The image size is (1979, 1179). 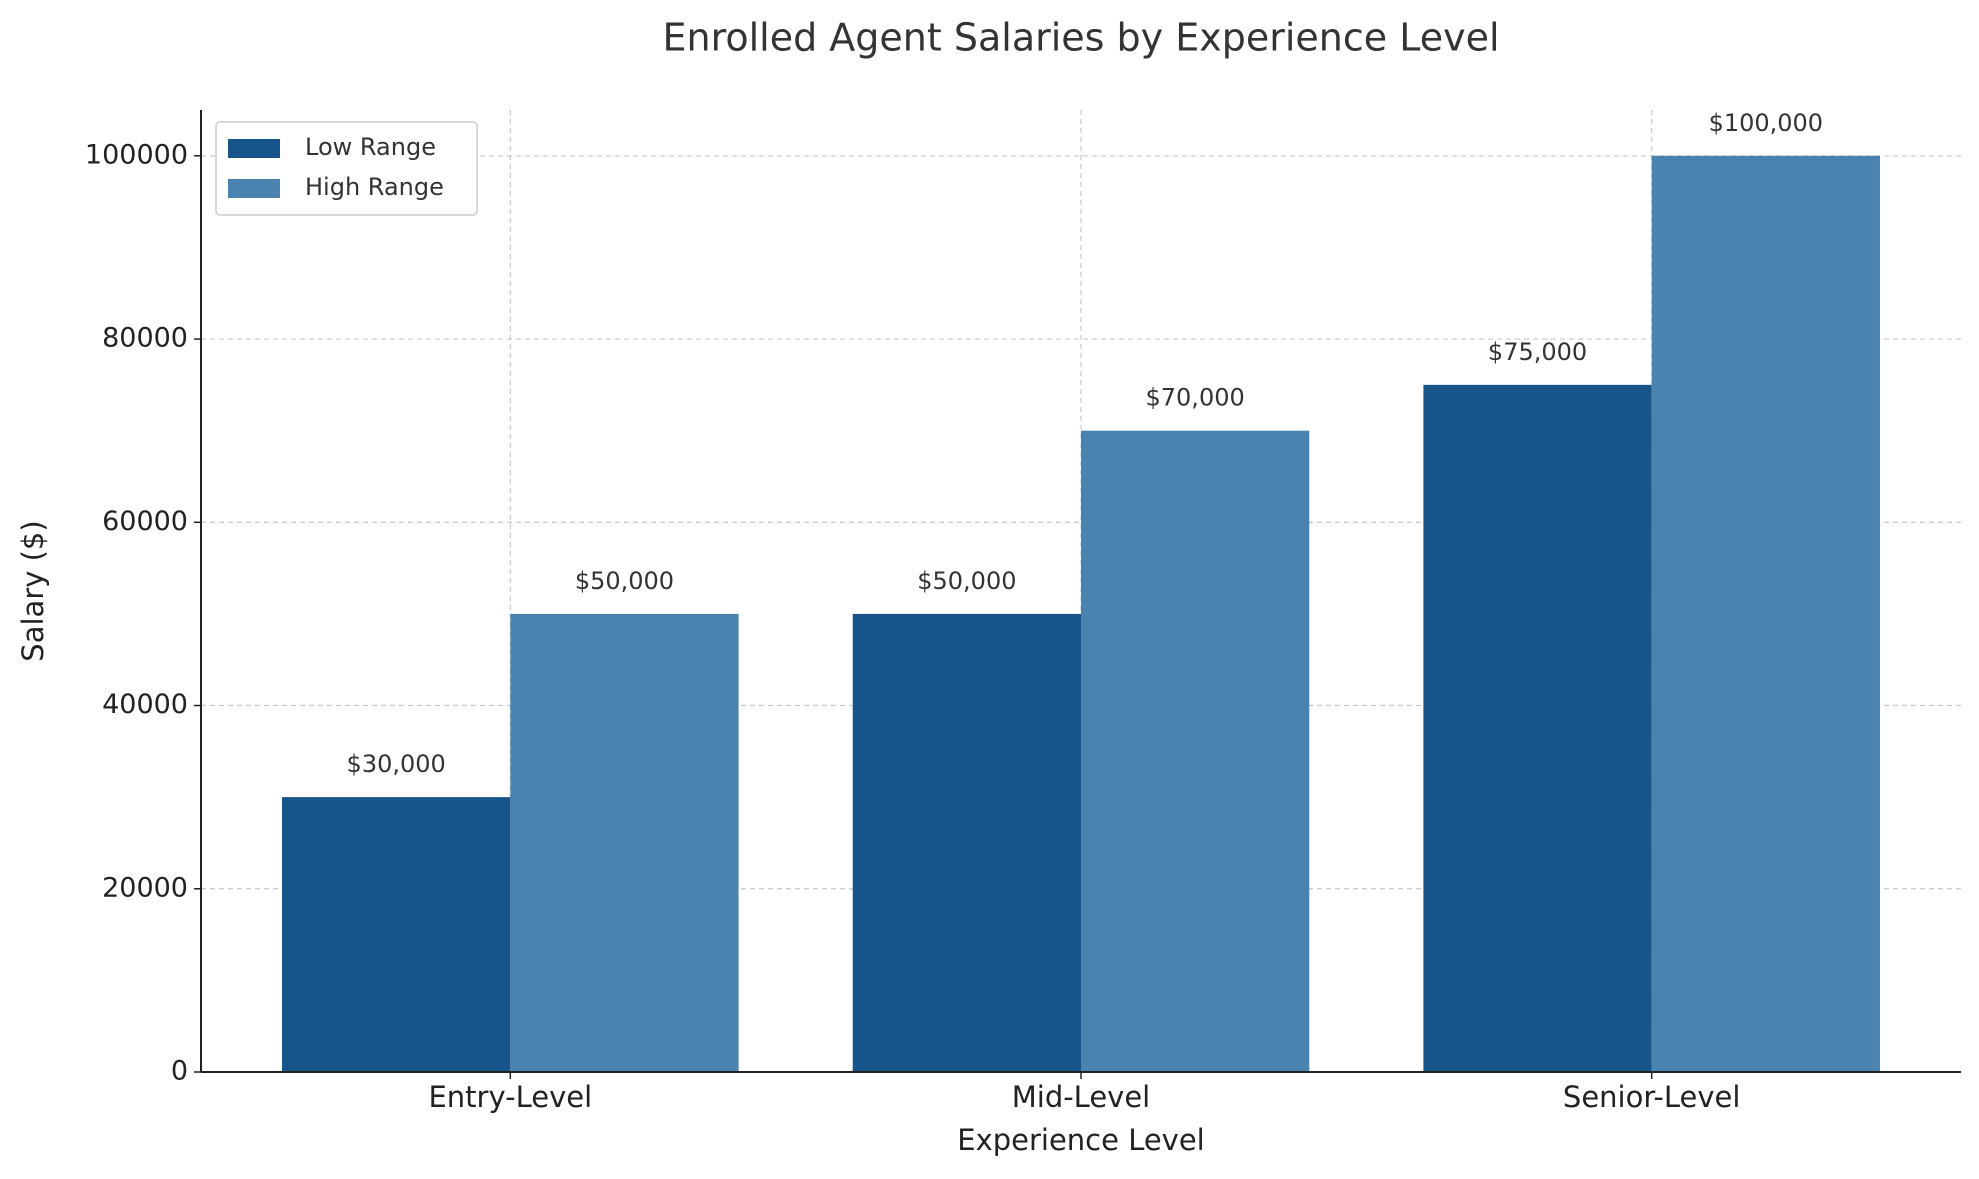 What do you see at coordinates (179, 1071) in the screenshot?
I see `y-tick-label: 0` at bounding box center [179, 1071].